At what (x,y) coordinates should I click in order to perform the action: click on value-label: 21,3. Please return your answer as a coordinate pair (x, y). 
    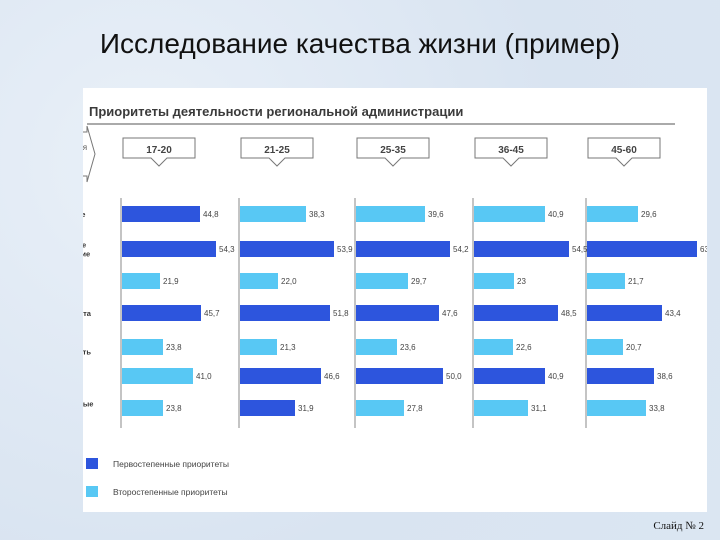
    Looking at the image, I should click on (288, 347).